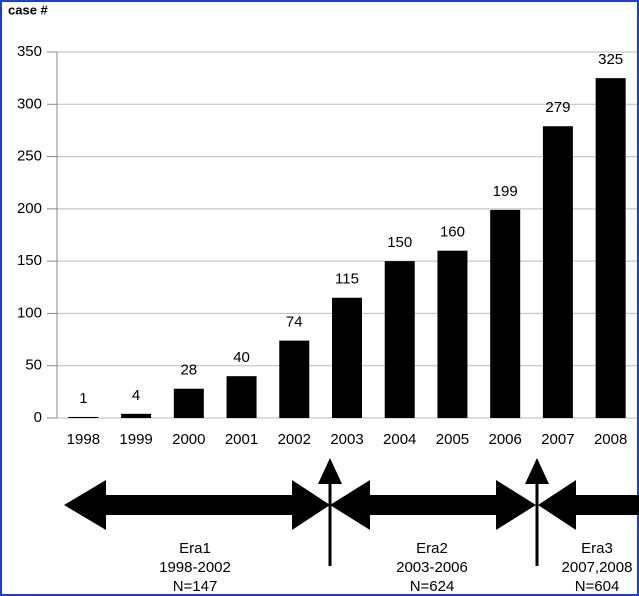  Describe the element at coordinates (588, 505) in the screenshot. I see `era3-arrow` at that location.